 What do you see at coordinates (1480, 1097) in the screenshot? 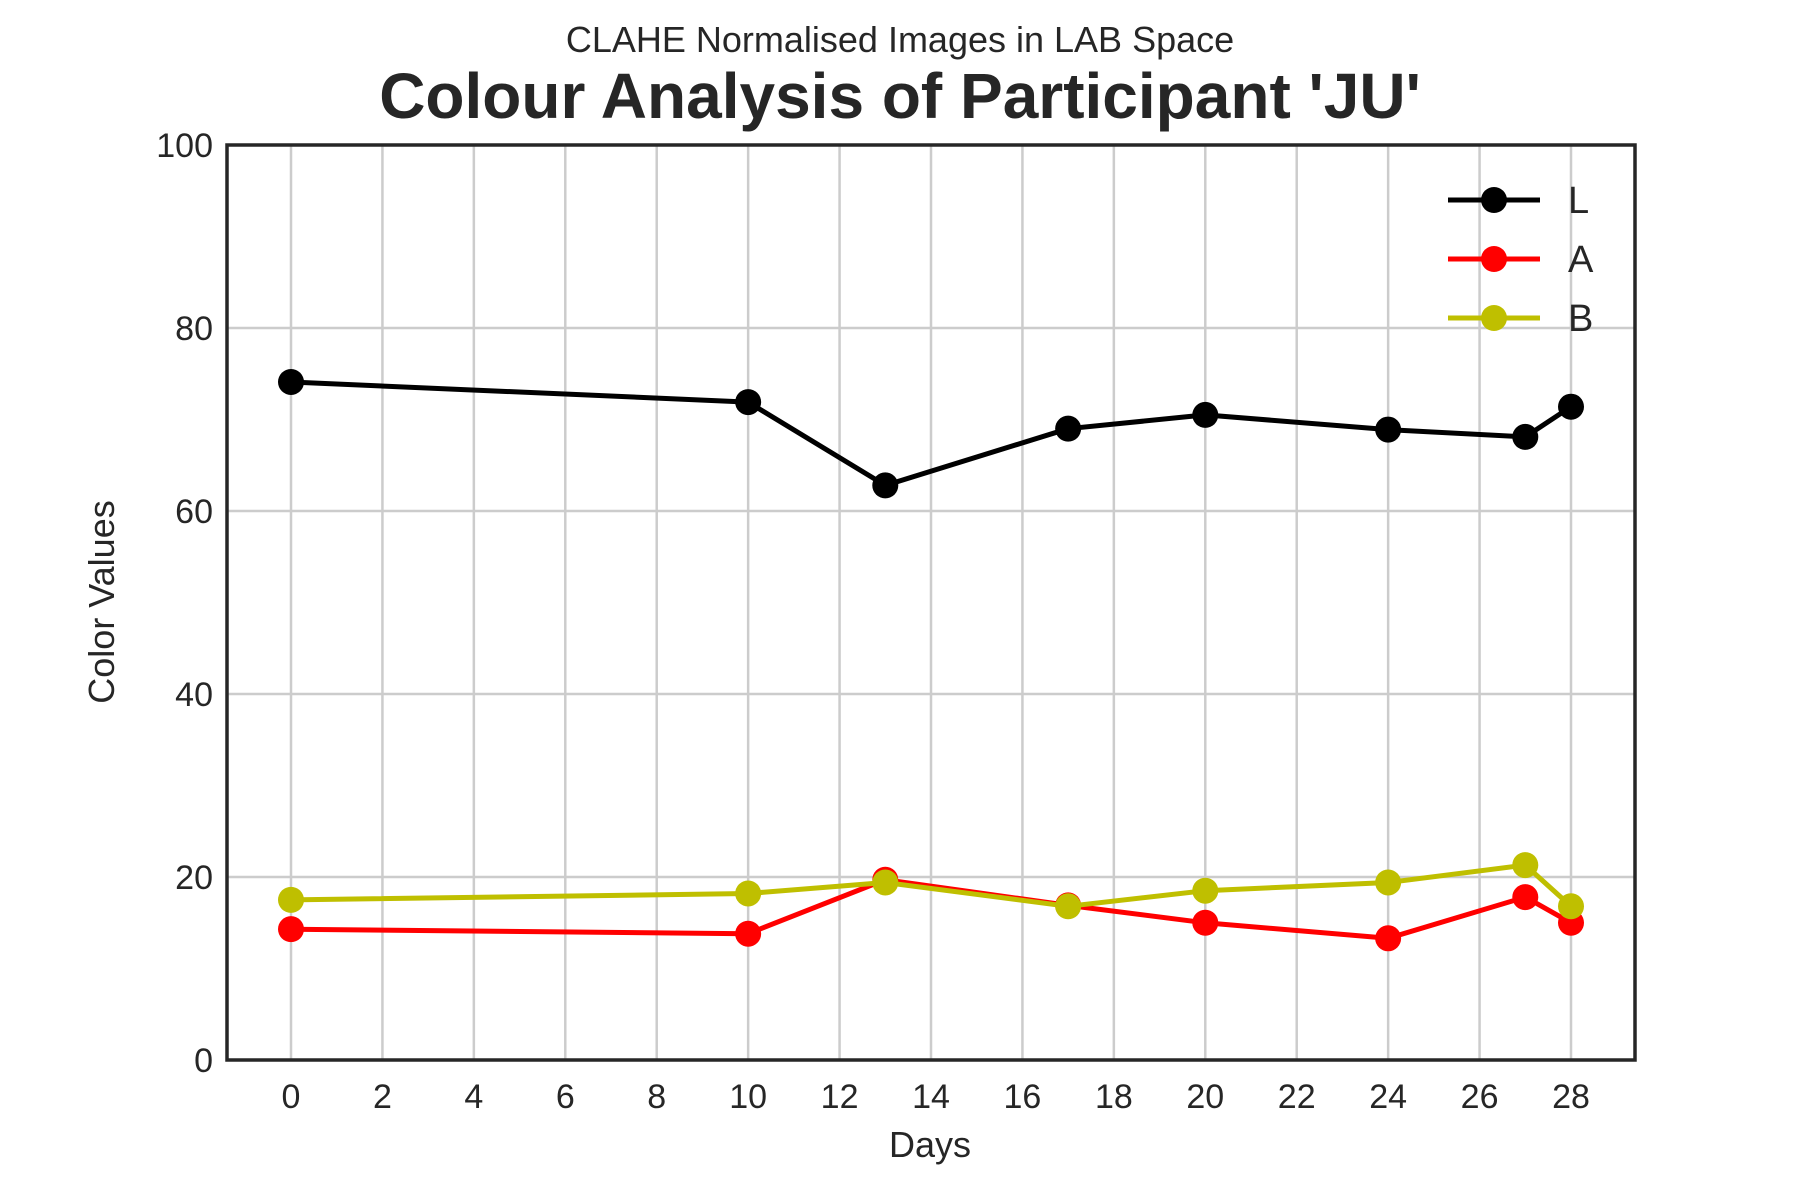
I see `x-tick-label: 26` at bounding box center [1480, 1097].